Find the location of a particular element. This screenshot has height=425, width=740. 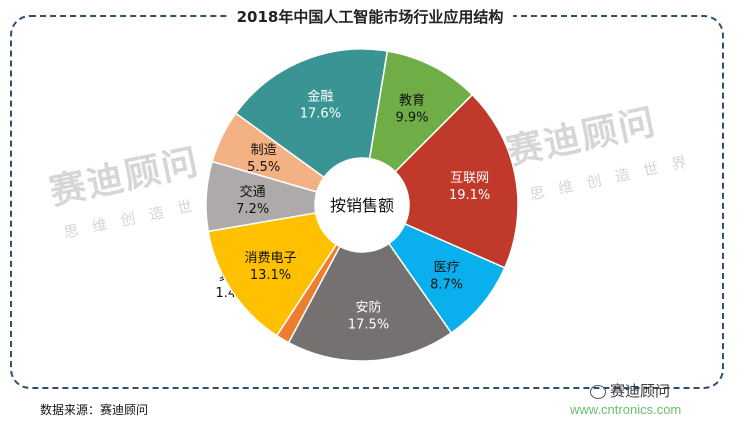

slice-label: 医疗 is located at coordinates (447, 268).